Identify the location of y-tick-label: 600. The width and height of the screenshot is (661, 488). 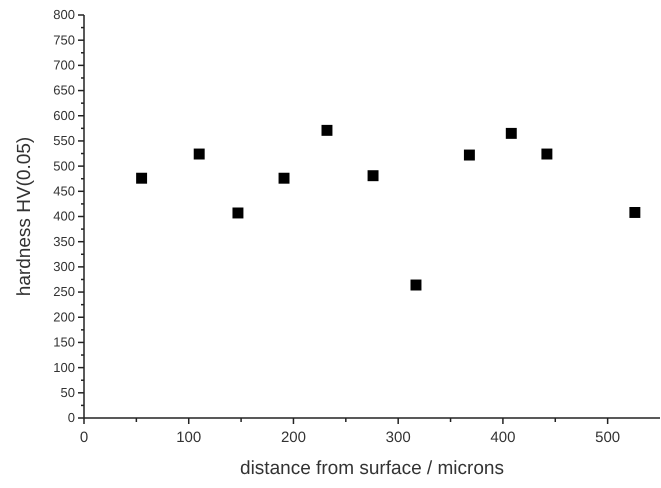
(64, 115).